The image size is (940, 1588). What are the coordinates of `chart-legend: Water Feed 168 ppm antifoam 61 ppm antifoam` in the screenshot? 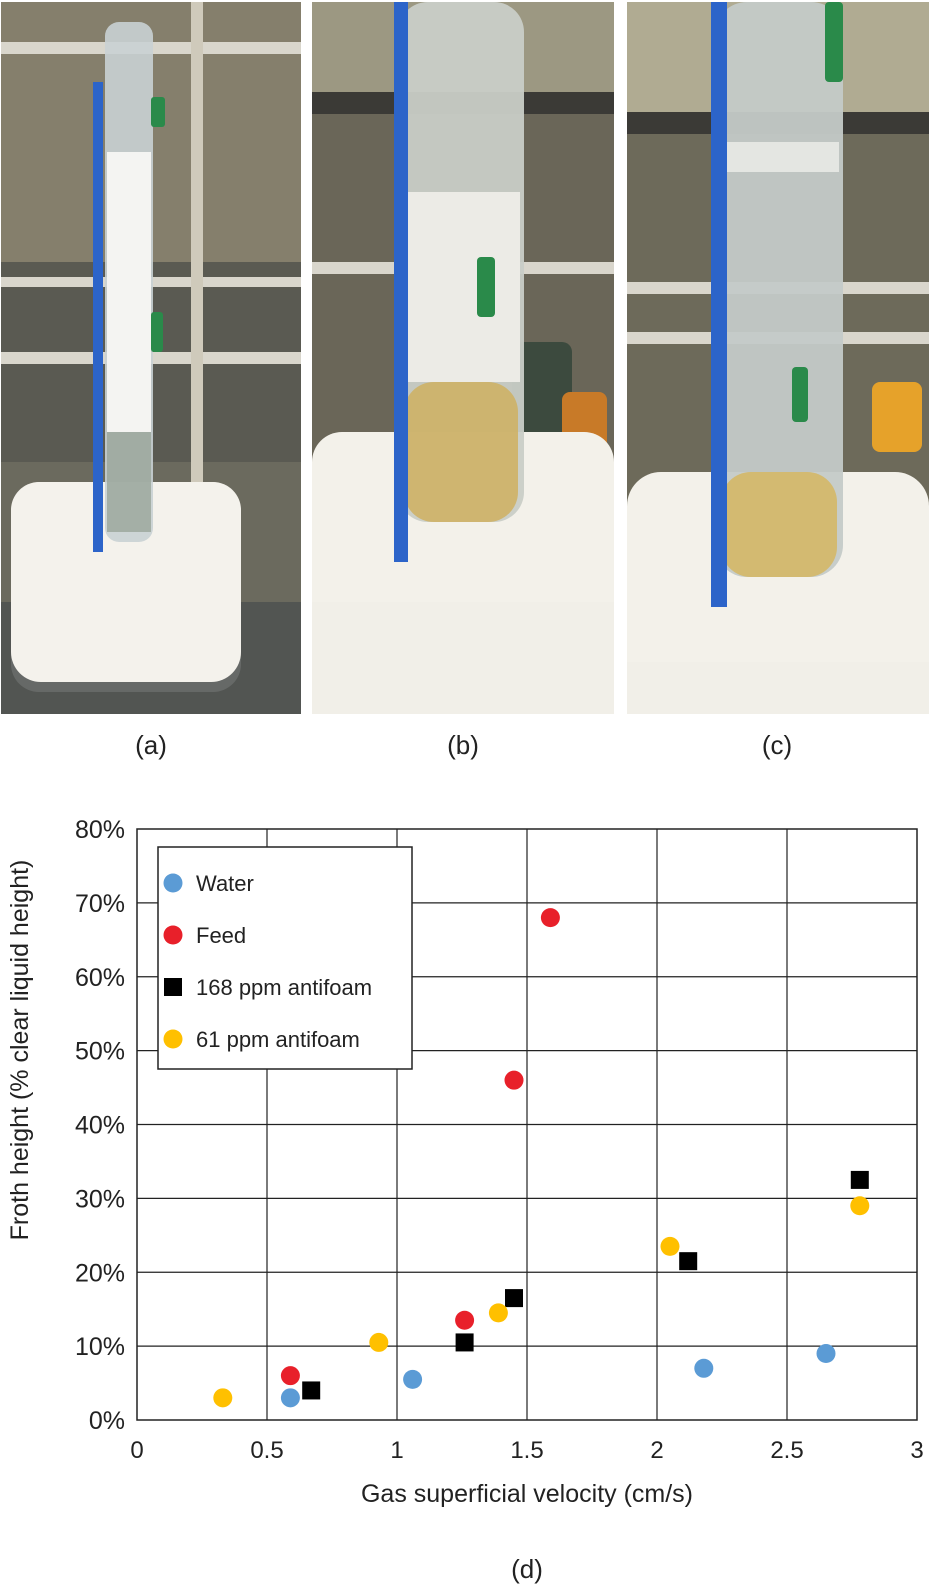 It's located at (285, 958).